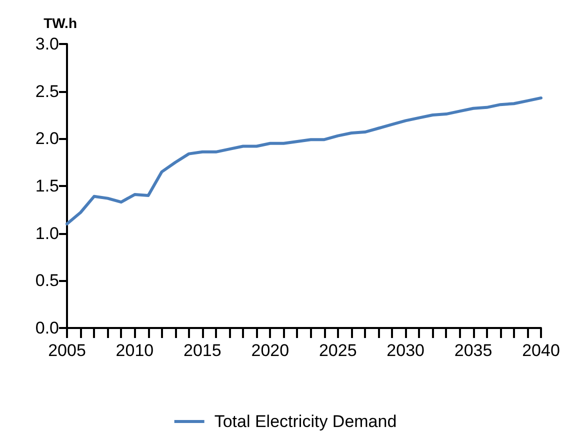 This screenshot has width=571, height=435. I want to click on x-tick-label: 2005, so click(67, 350).